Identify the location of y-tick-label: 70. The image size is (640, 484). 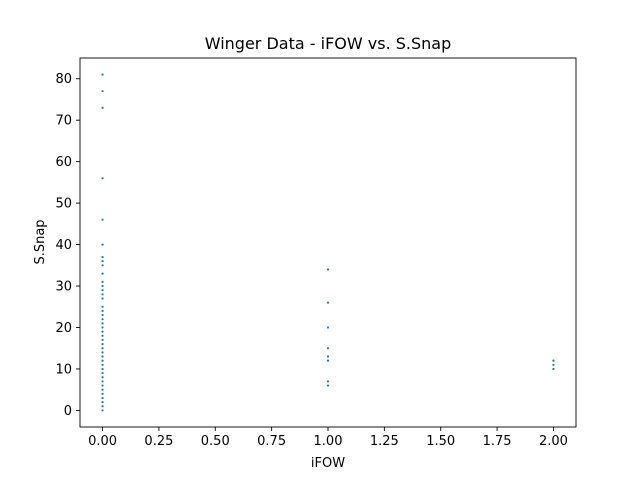
(63, 121).